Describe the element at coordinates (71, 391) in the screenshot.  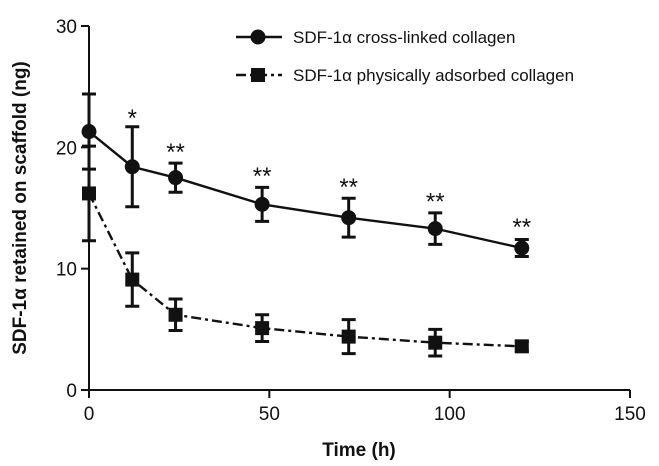
I see `y-tick-label: 0` at that location.